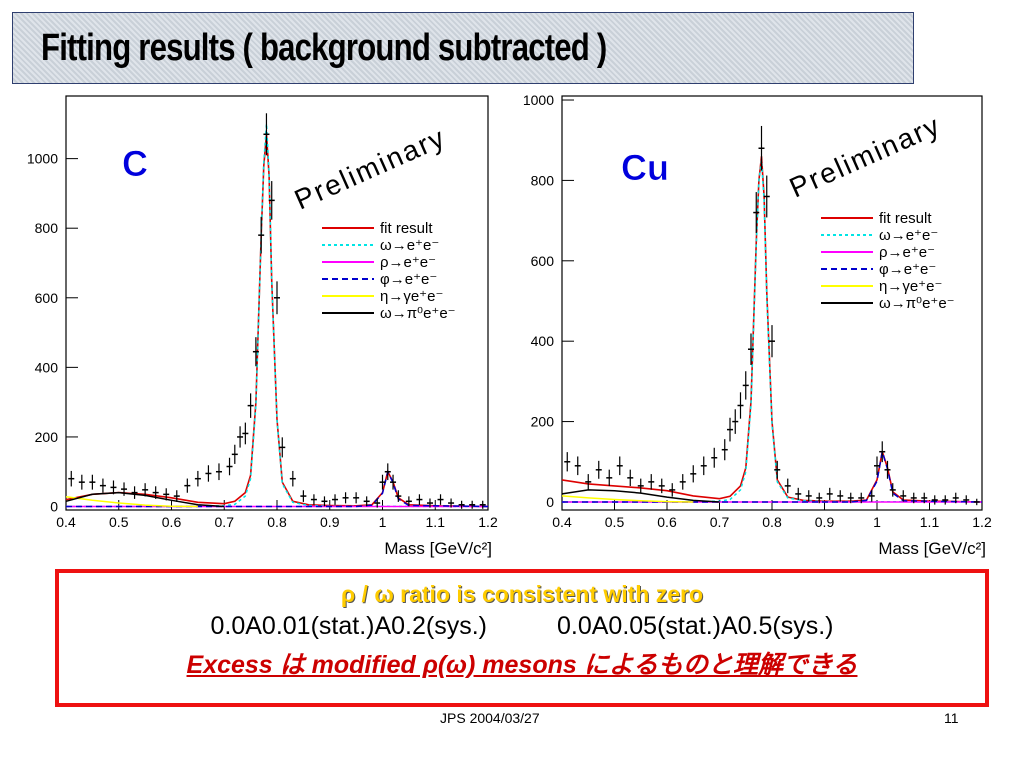  Describe the element at coordinates (695, 626) in the screenshot. I see `copper-ratio-value: 0.0A0.05(stat.)A0.5(sys.)` at that location.